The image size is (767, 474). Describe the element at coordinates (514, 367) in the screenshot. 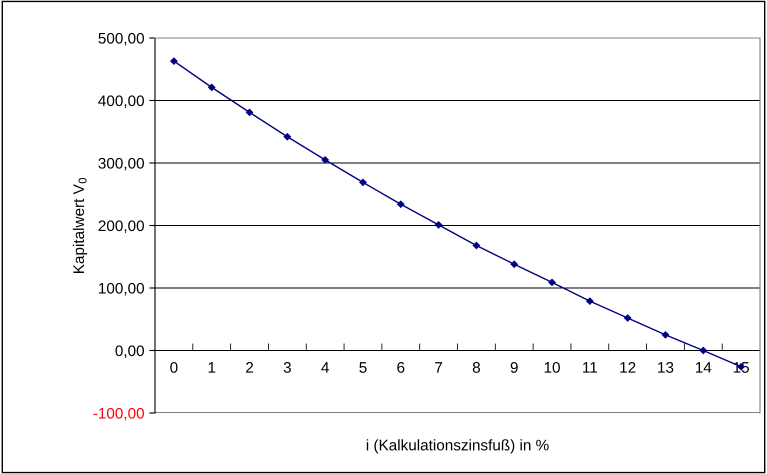

I see `x-tick-label: 9` at that location.